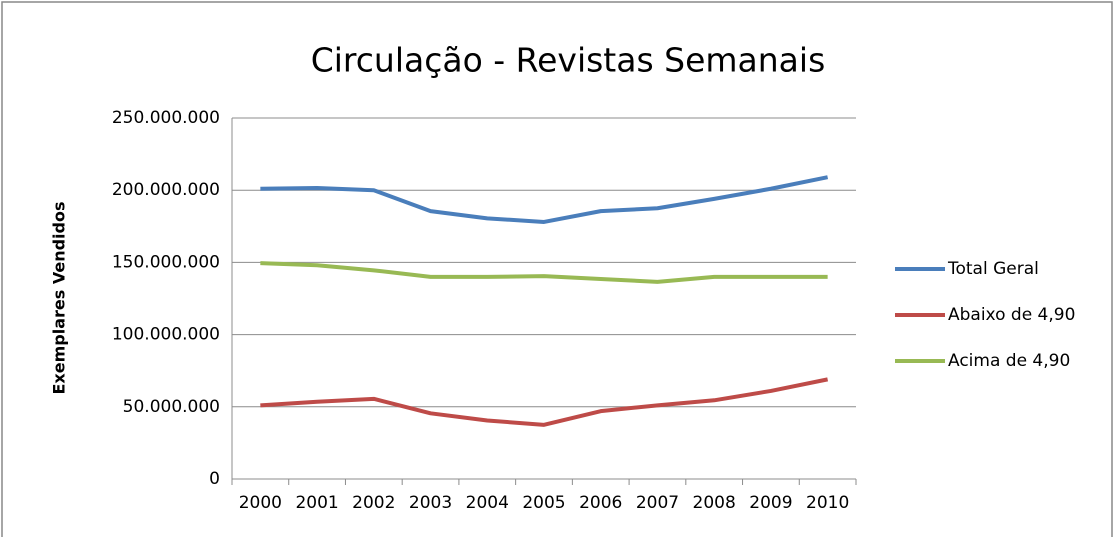 The width and height of the screenshot is (1117, 541). What do you see at coordinates (827, 503) in the screenshot?
I see `x-tick-label: 2010` at bounding box center [827, 503].